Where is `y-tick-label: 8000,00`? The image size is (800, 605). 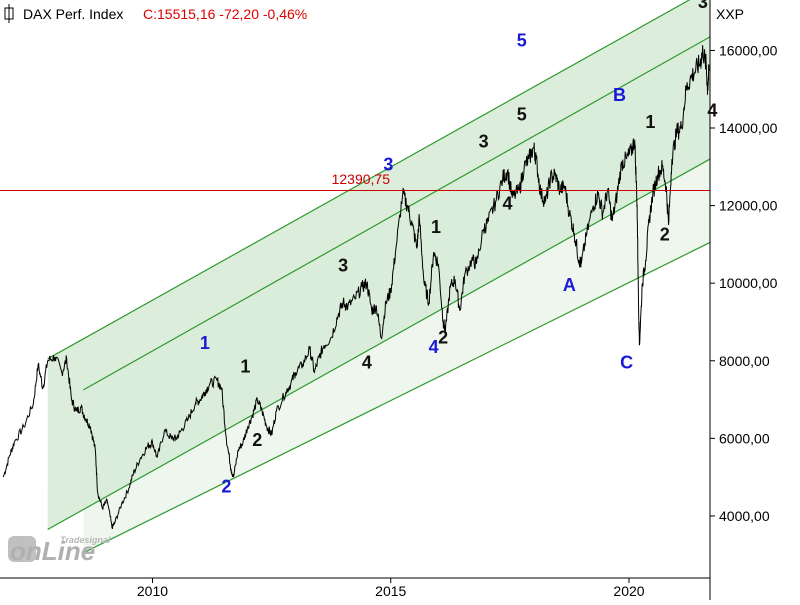 y-tick-label: 8000,00 is located at coordinates (744, 361).